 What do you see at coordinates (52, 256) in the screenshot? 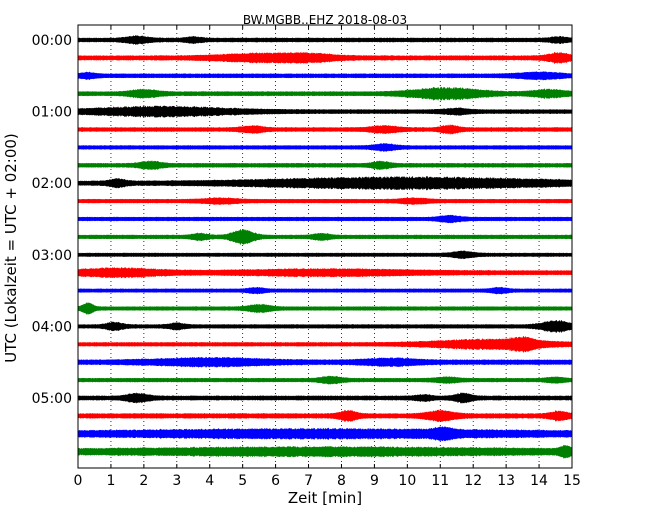
I see `y-tick-label: 03:00` at bounding box center [52, 256].